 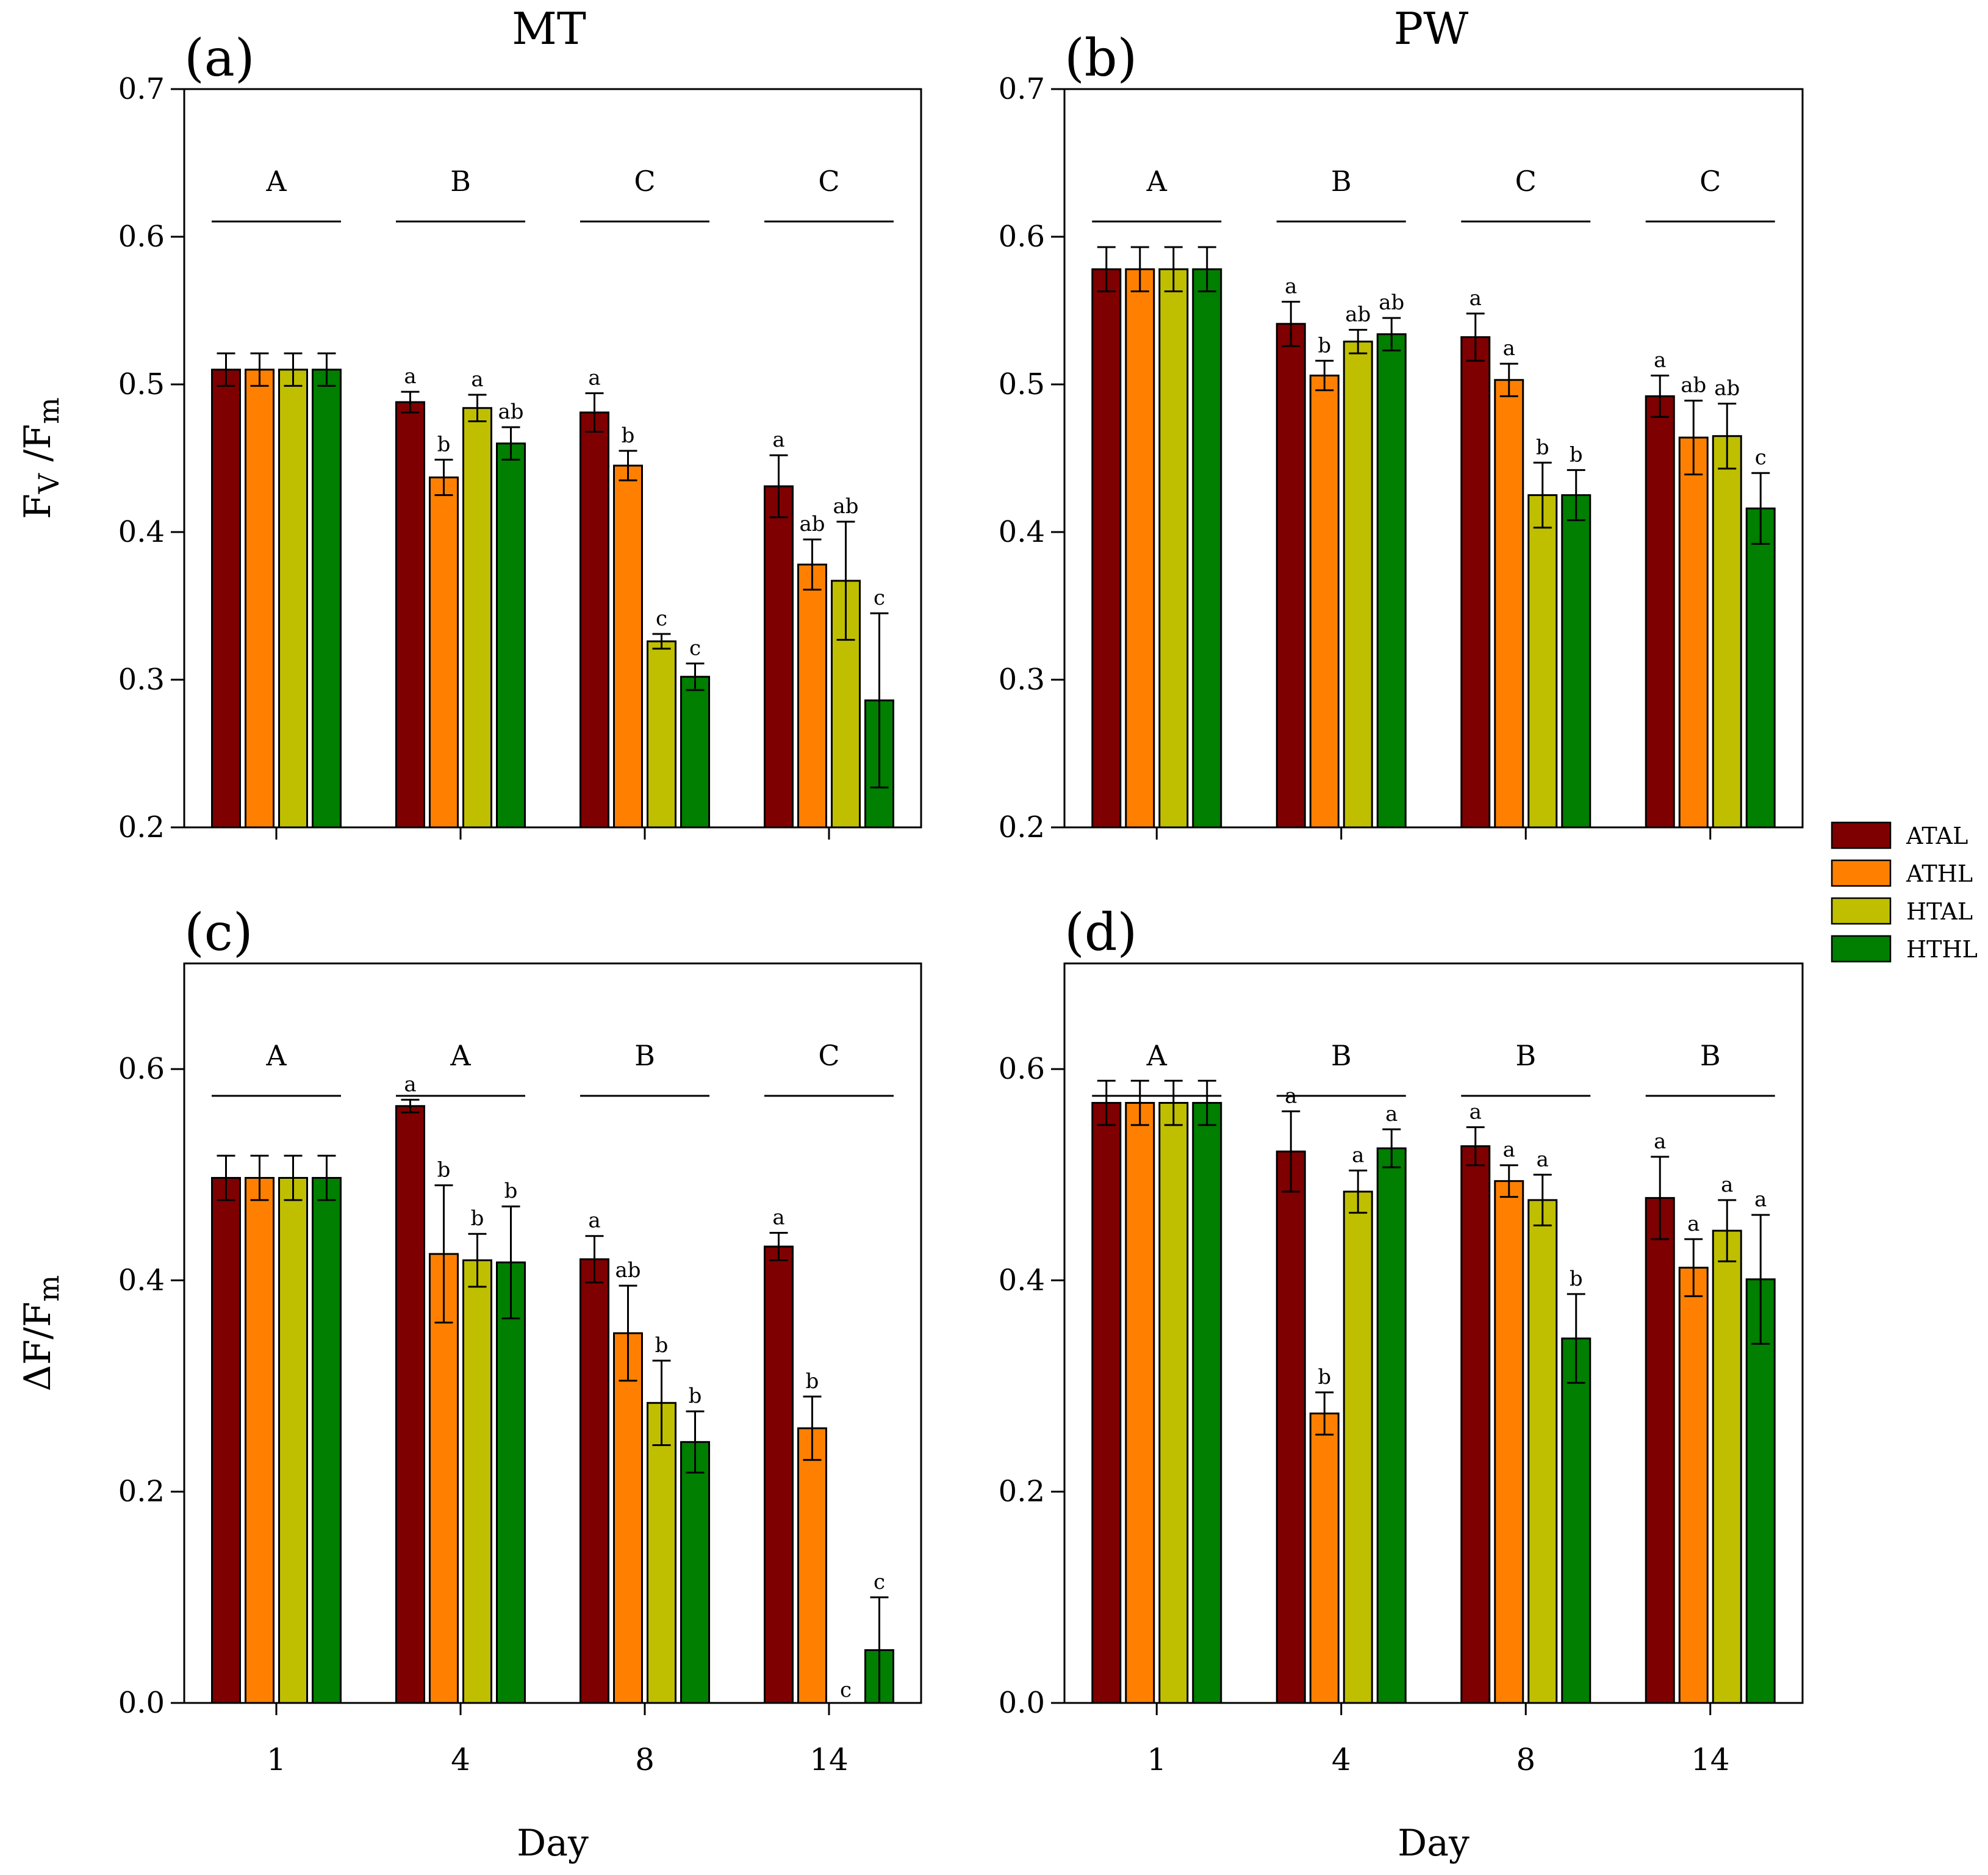 What do you see at coordinates (37, 1346) in the screenshot?
I see `y-axis-title-main: ΔF/F` at bounding box center [37, 1346].